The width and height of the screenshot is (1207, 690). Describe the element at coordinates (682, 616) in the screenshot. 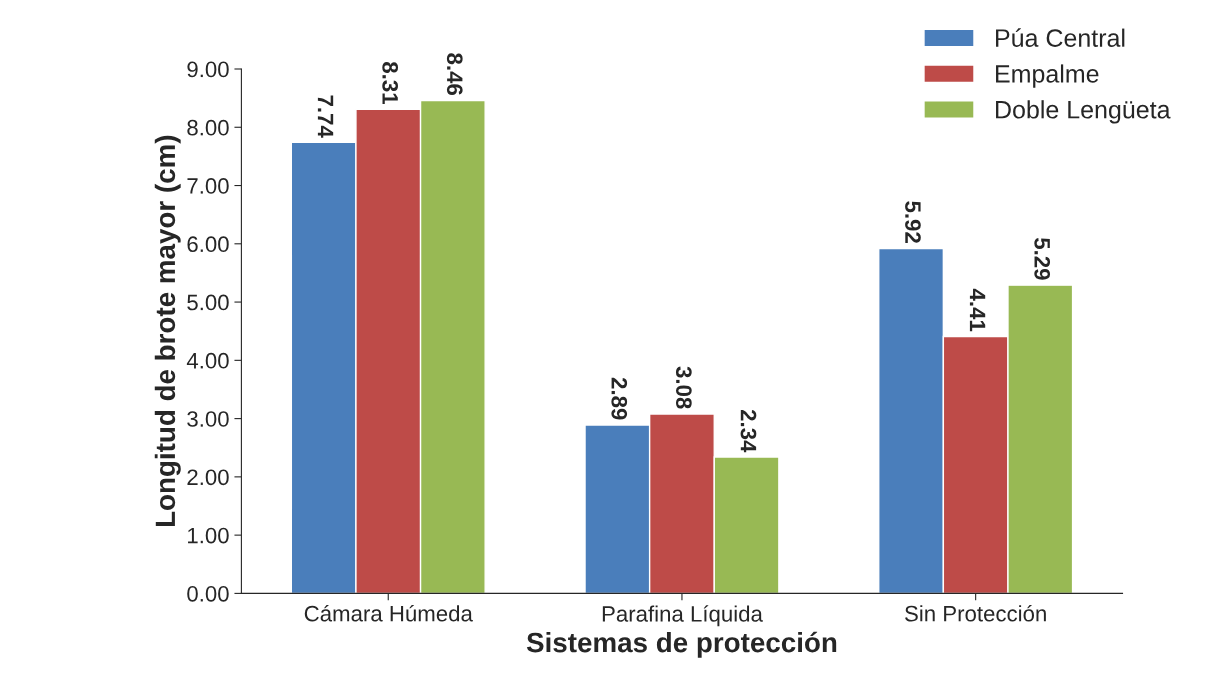

I see `x-tick-label: Parafina Líquida` at that location.